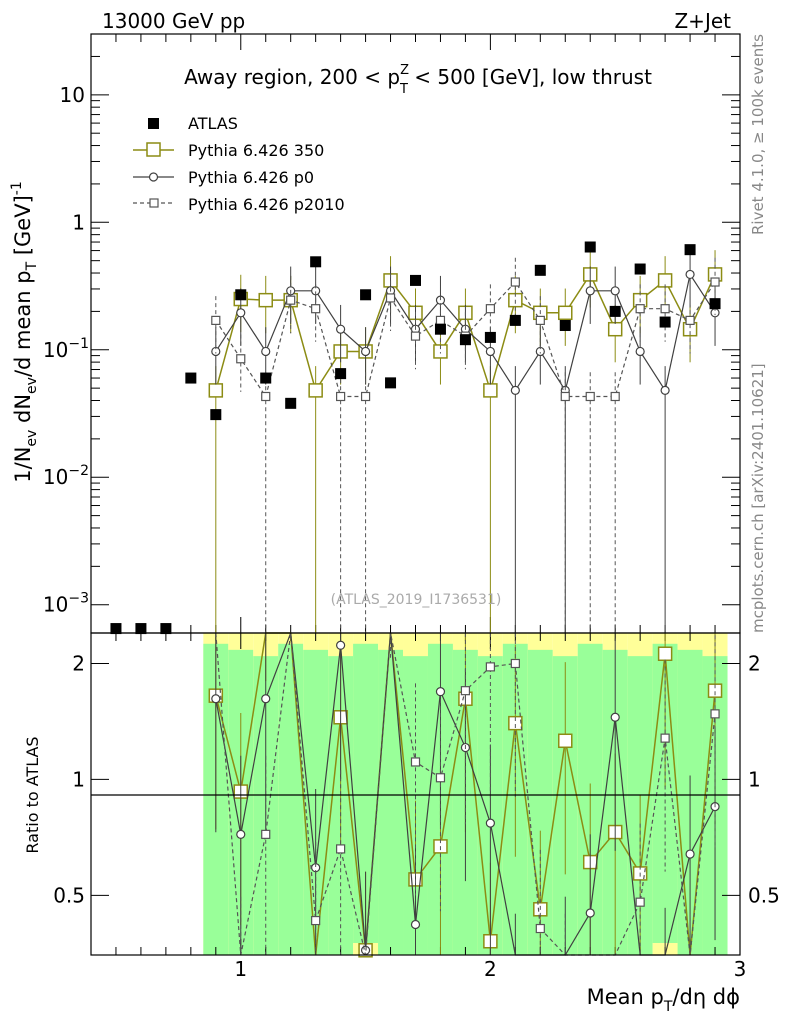 The width and height of the screenshot is (786, 1028). Describe the element at coordinates (78, 779) in the screenshot. I see `ratio-tick-label: 1` at that location.